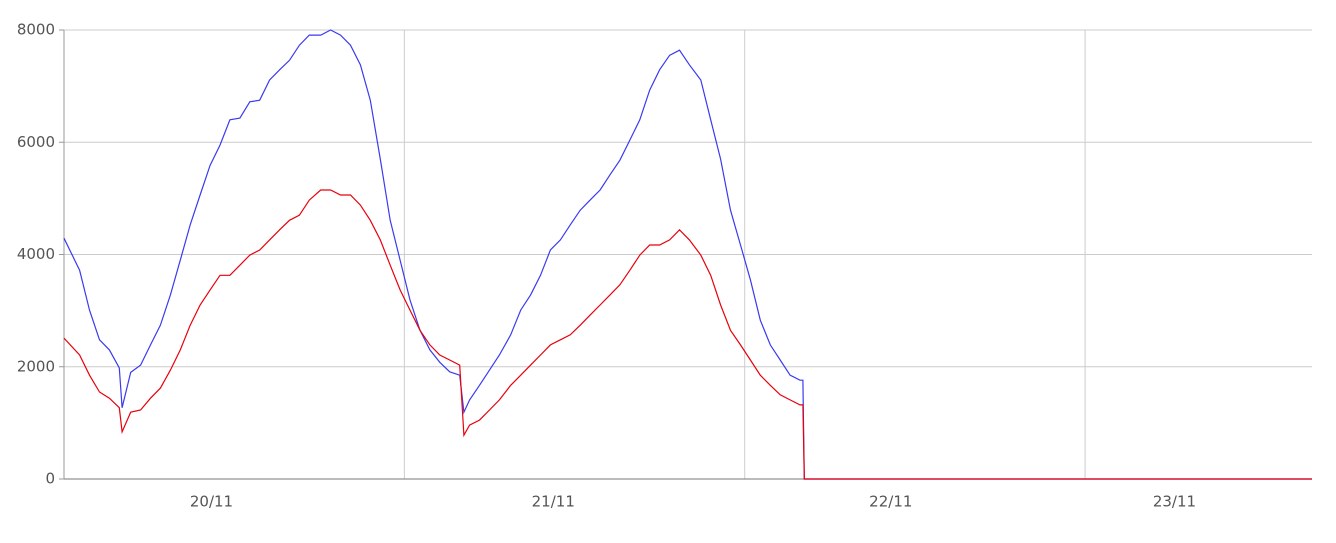  I want to click on x-tick-label: 21/11, so click(553, 502).